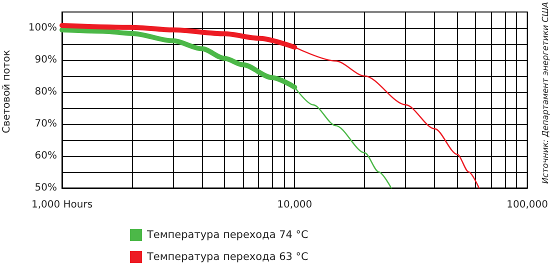  I want to click on x-tick-label: 1,000 Hours, so click(62, 205).